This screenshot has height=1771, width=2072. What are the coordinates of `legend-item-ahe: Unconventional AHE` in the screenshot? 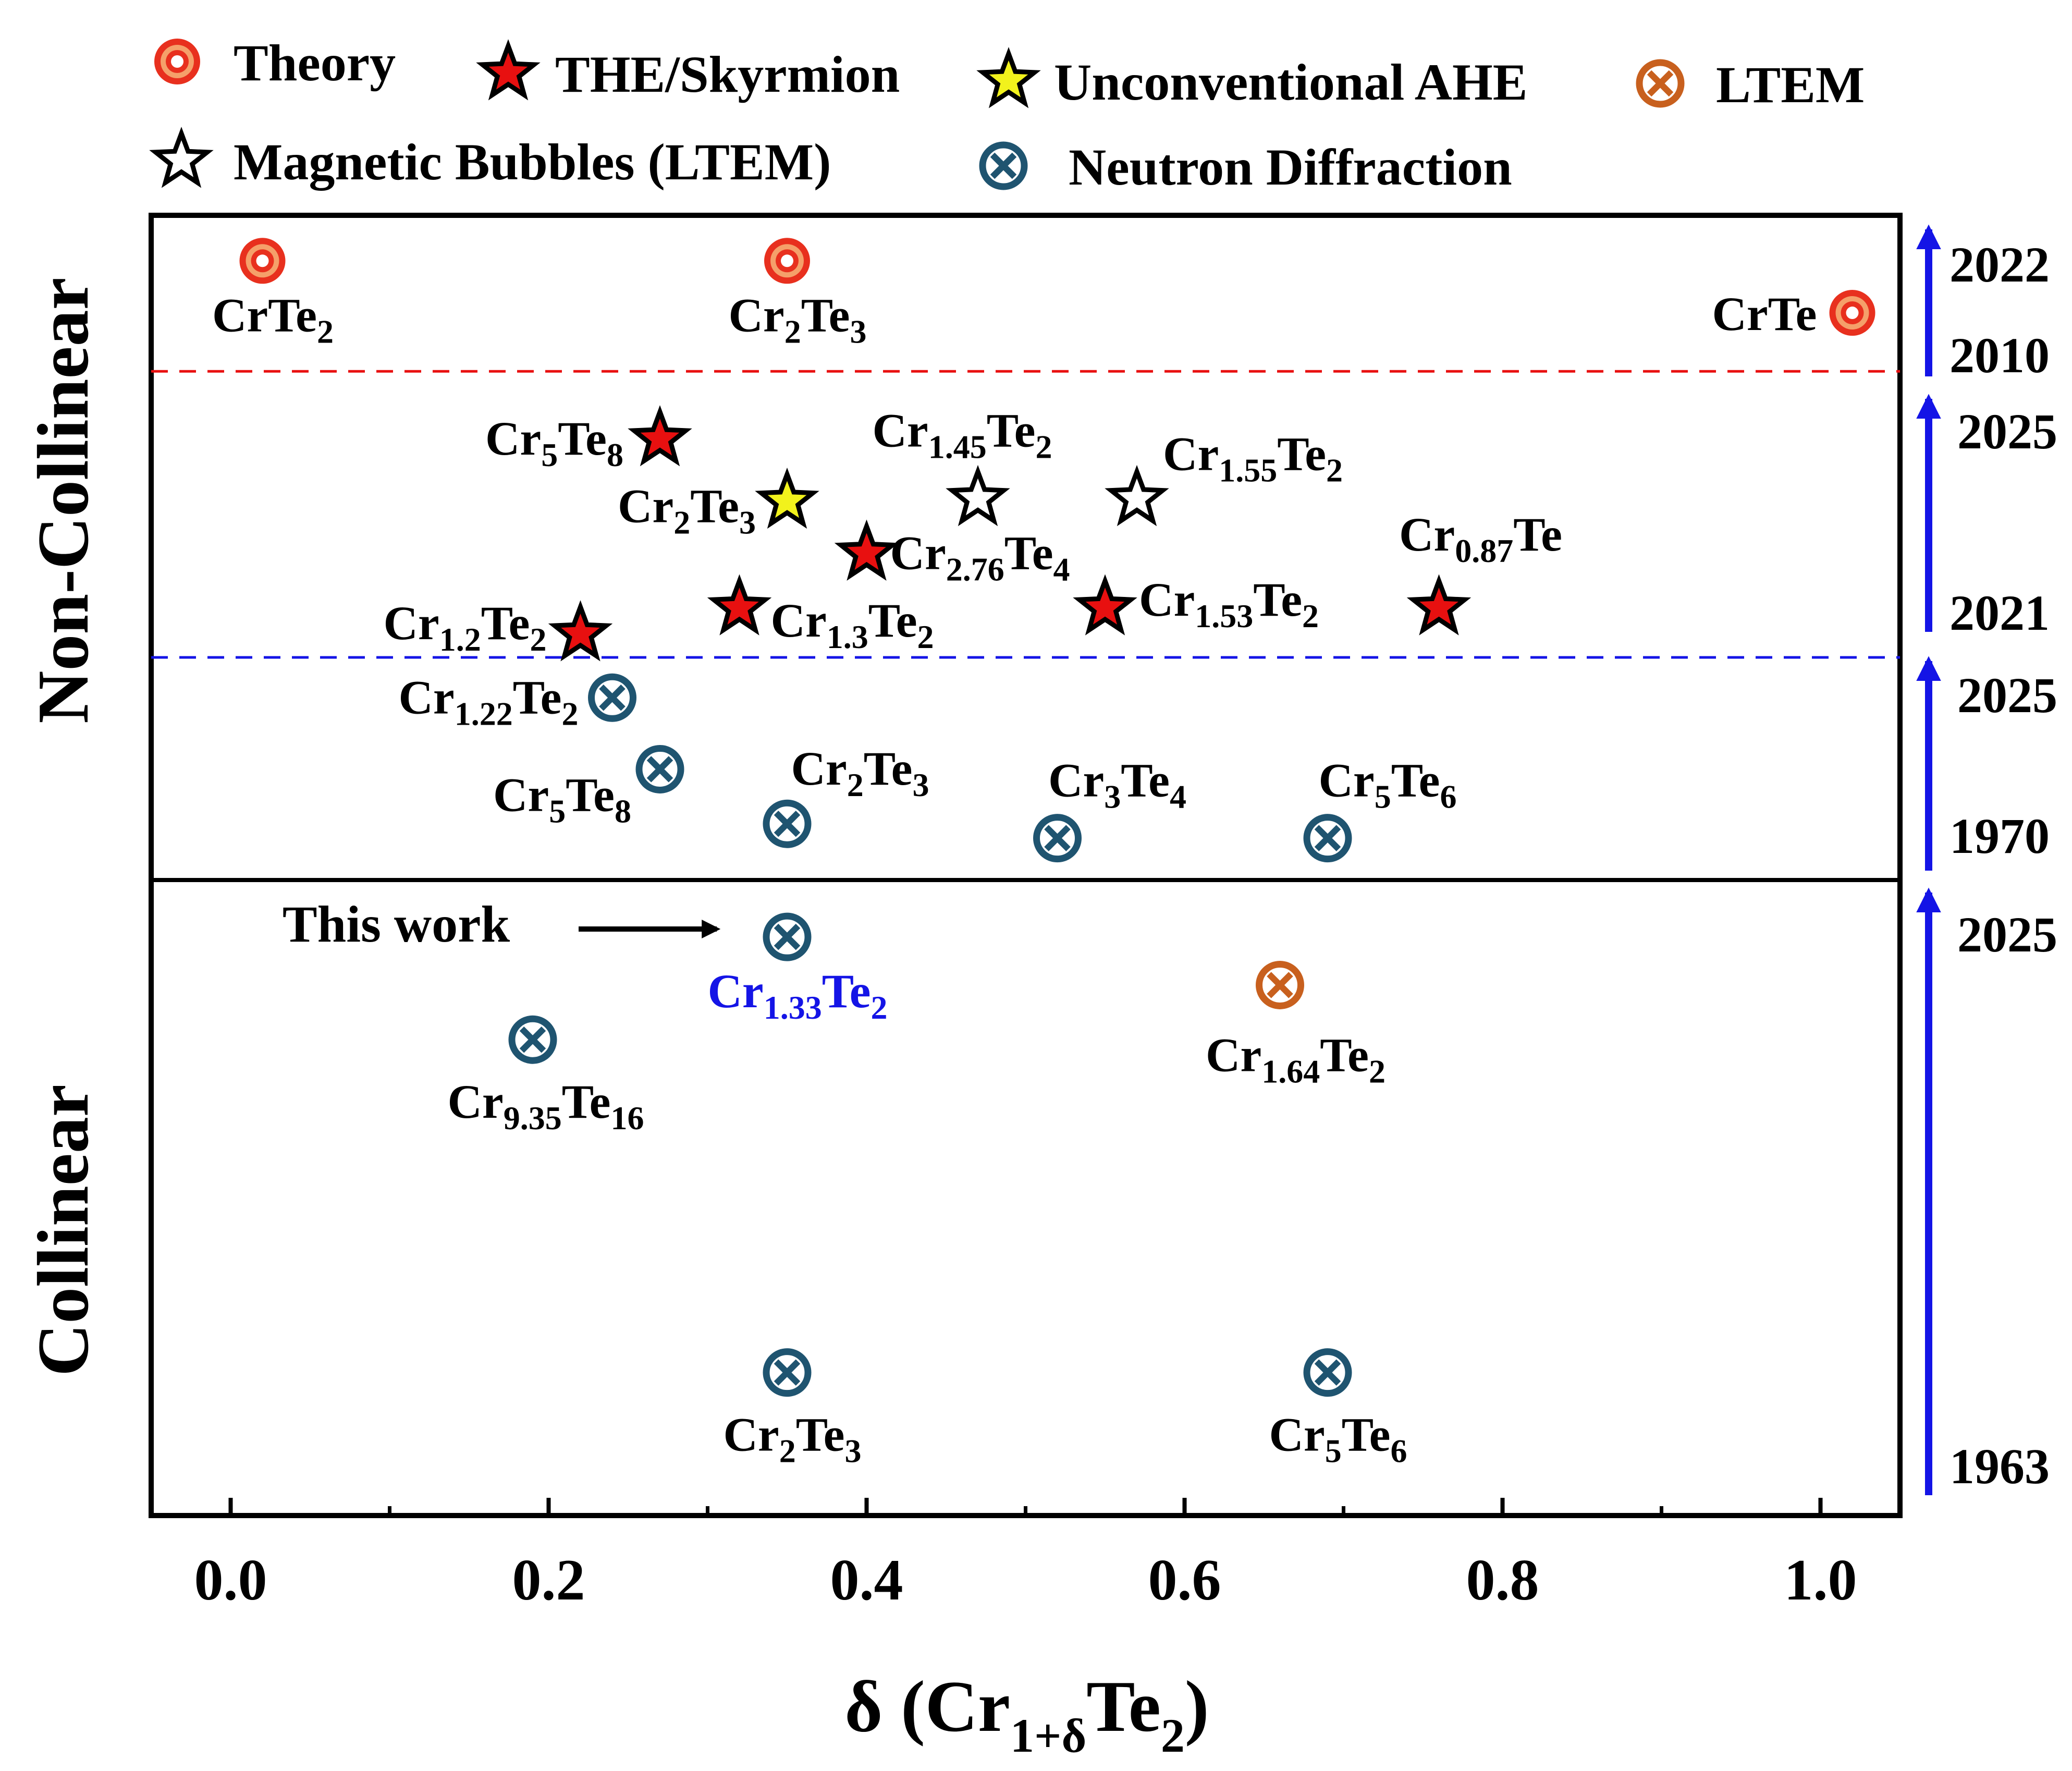 It's located at (1252, 79).